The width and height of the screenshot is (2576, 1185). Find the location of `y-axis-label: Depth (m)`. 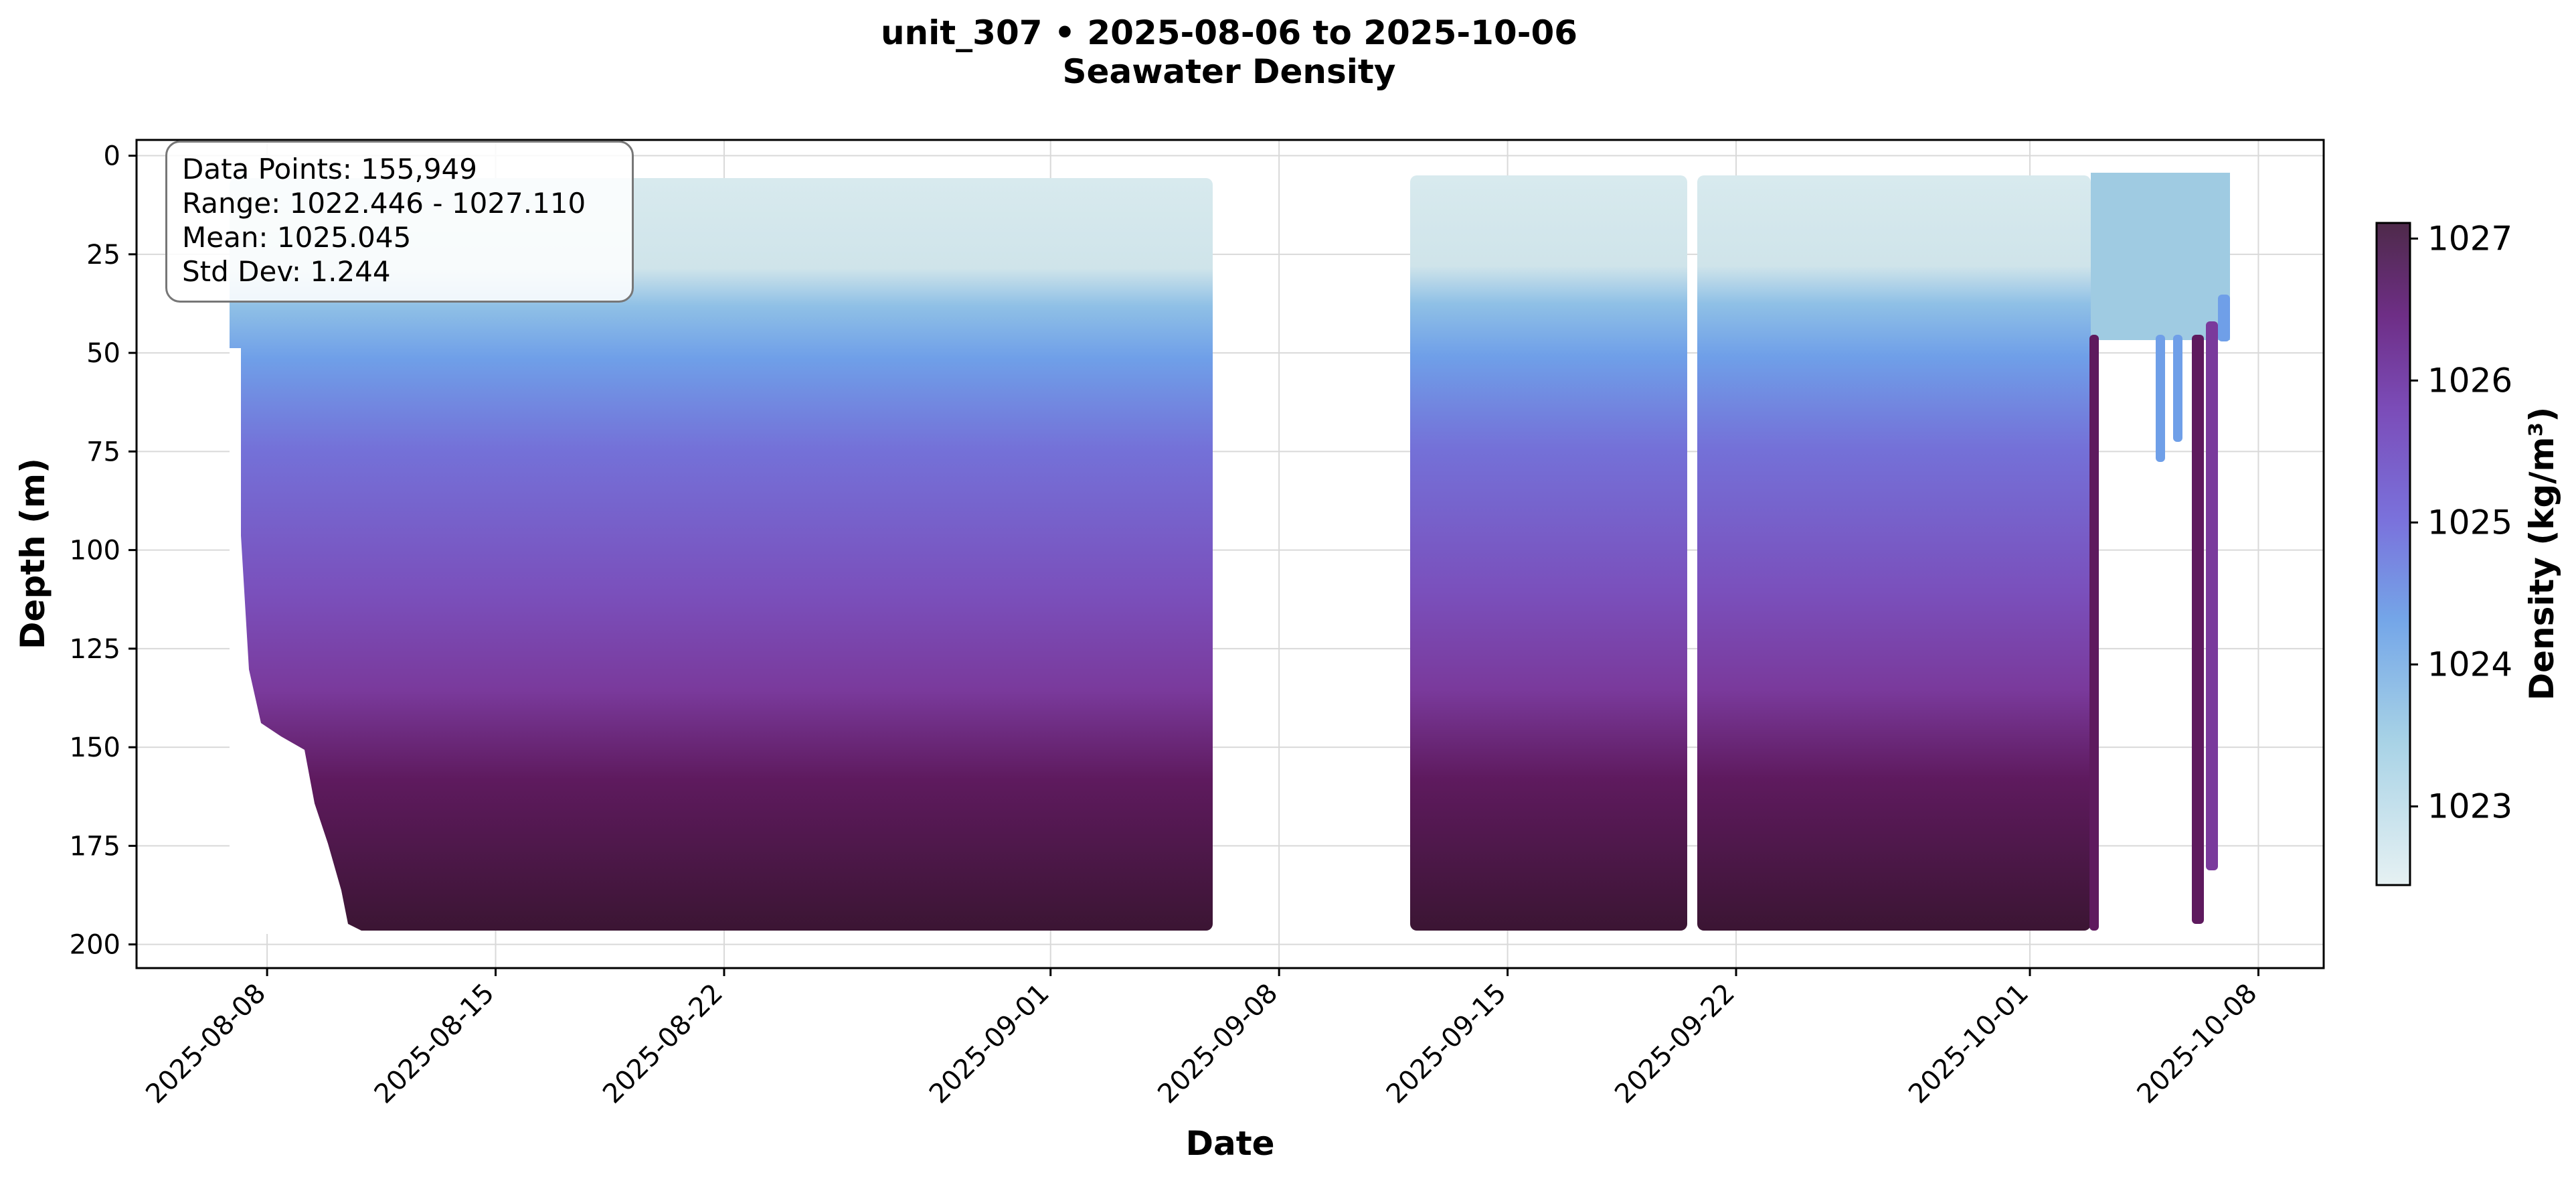

y-axis-label: Depth (m) is located at coordinates (32, 553).